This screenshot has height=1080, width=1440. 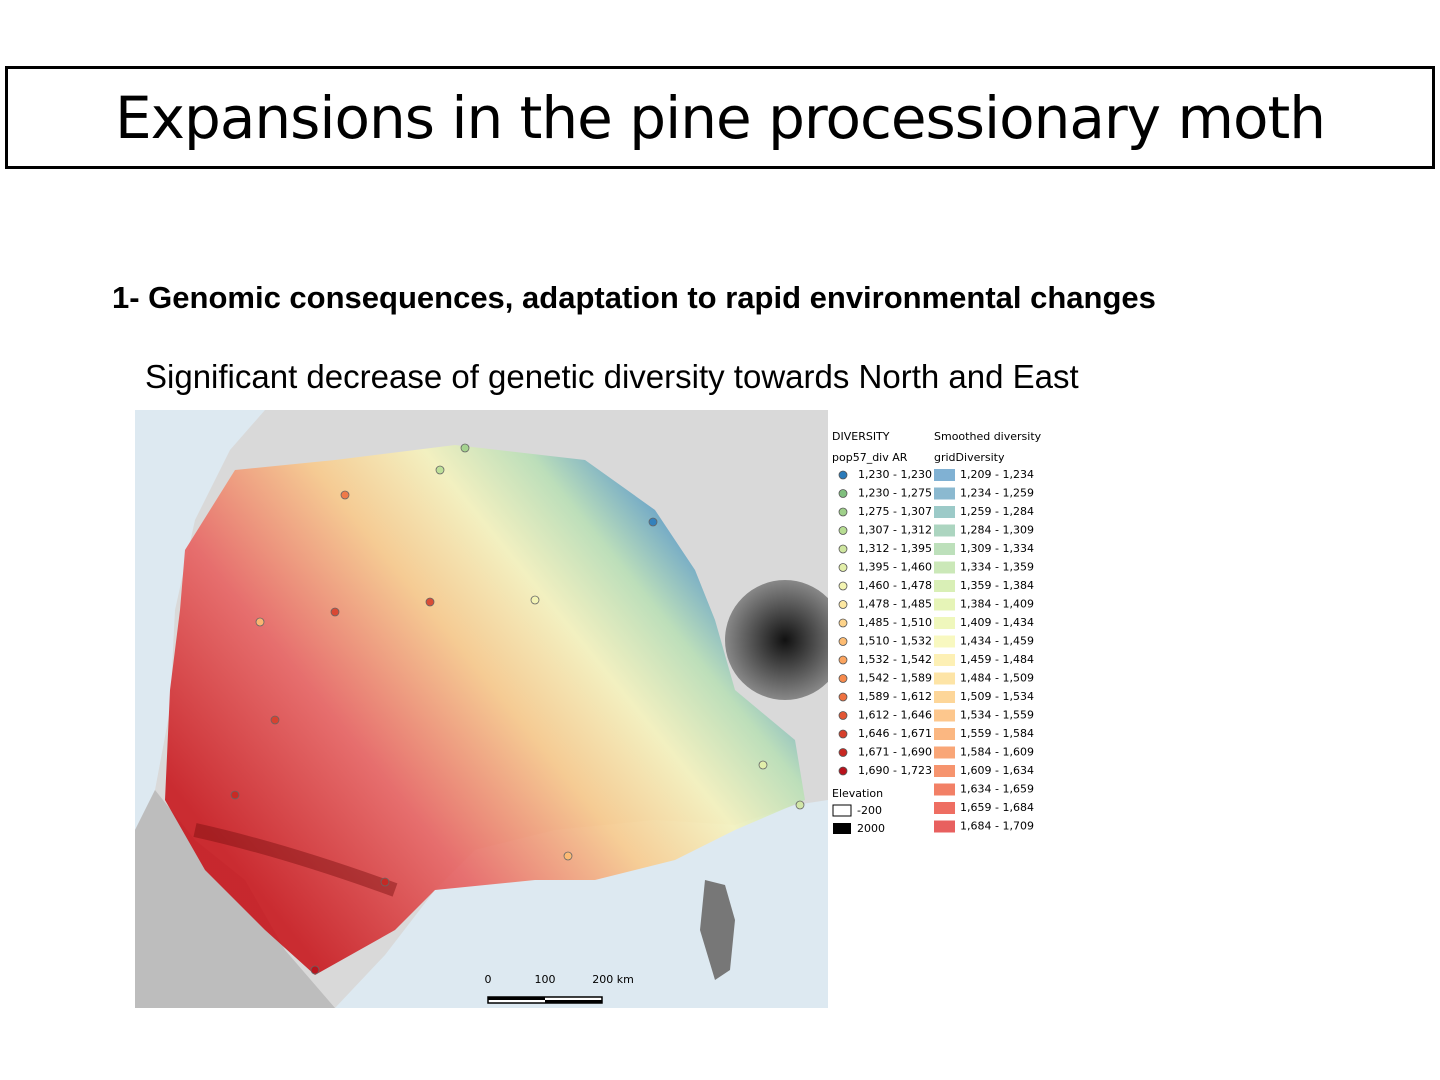 I want to click on legend-title: Elevation, so click(x=857, y=793).